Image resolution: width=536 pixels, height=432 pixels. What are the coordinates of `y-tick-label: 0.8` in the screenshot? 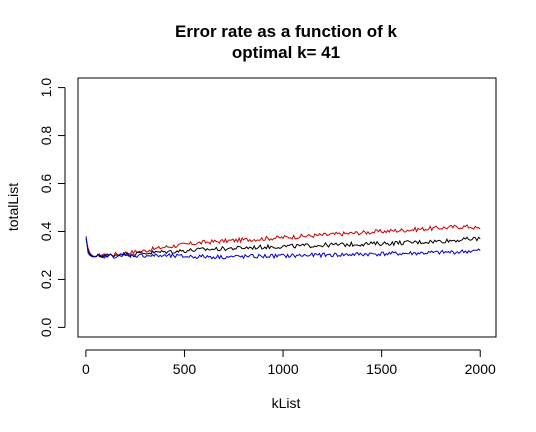 It's located at (46, 136).